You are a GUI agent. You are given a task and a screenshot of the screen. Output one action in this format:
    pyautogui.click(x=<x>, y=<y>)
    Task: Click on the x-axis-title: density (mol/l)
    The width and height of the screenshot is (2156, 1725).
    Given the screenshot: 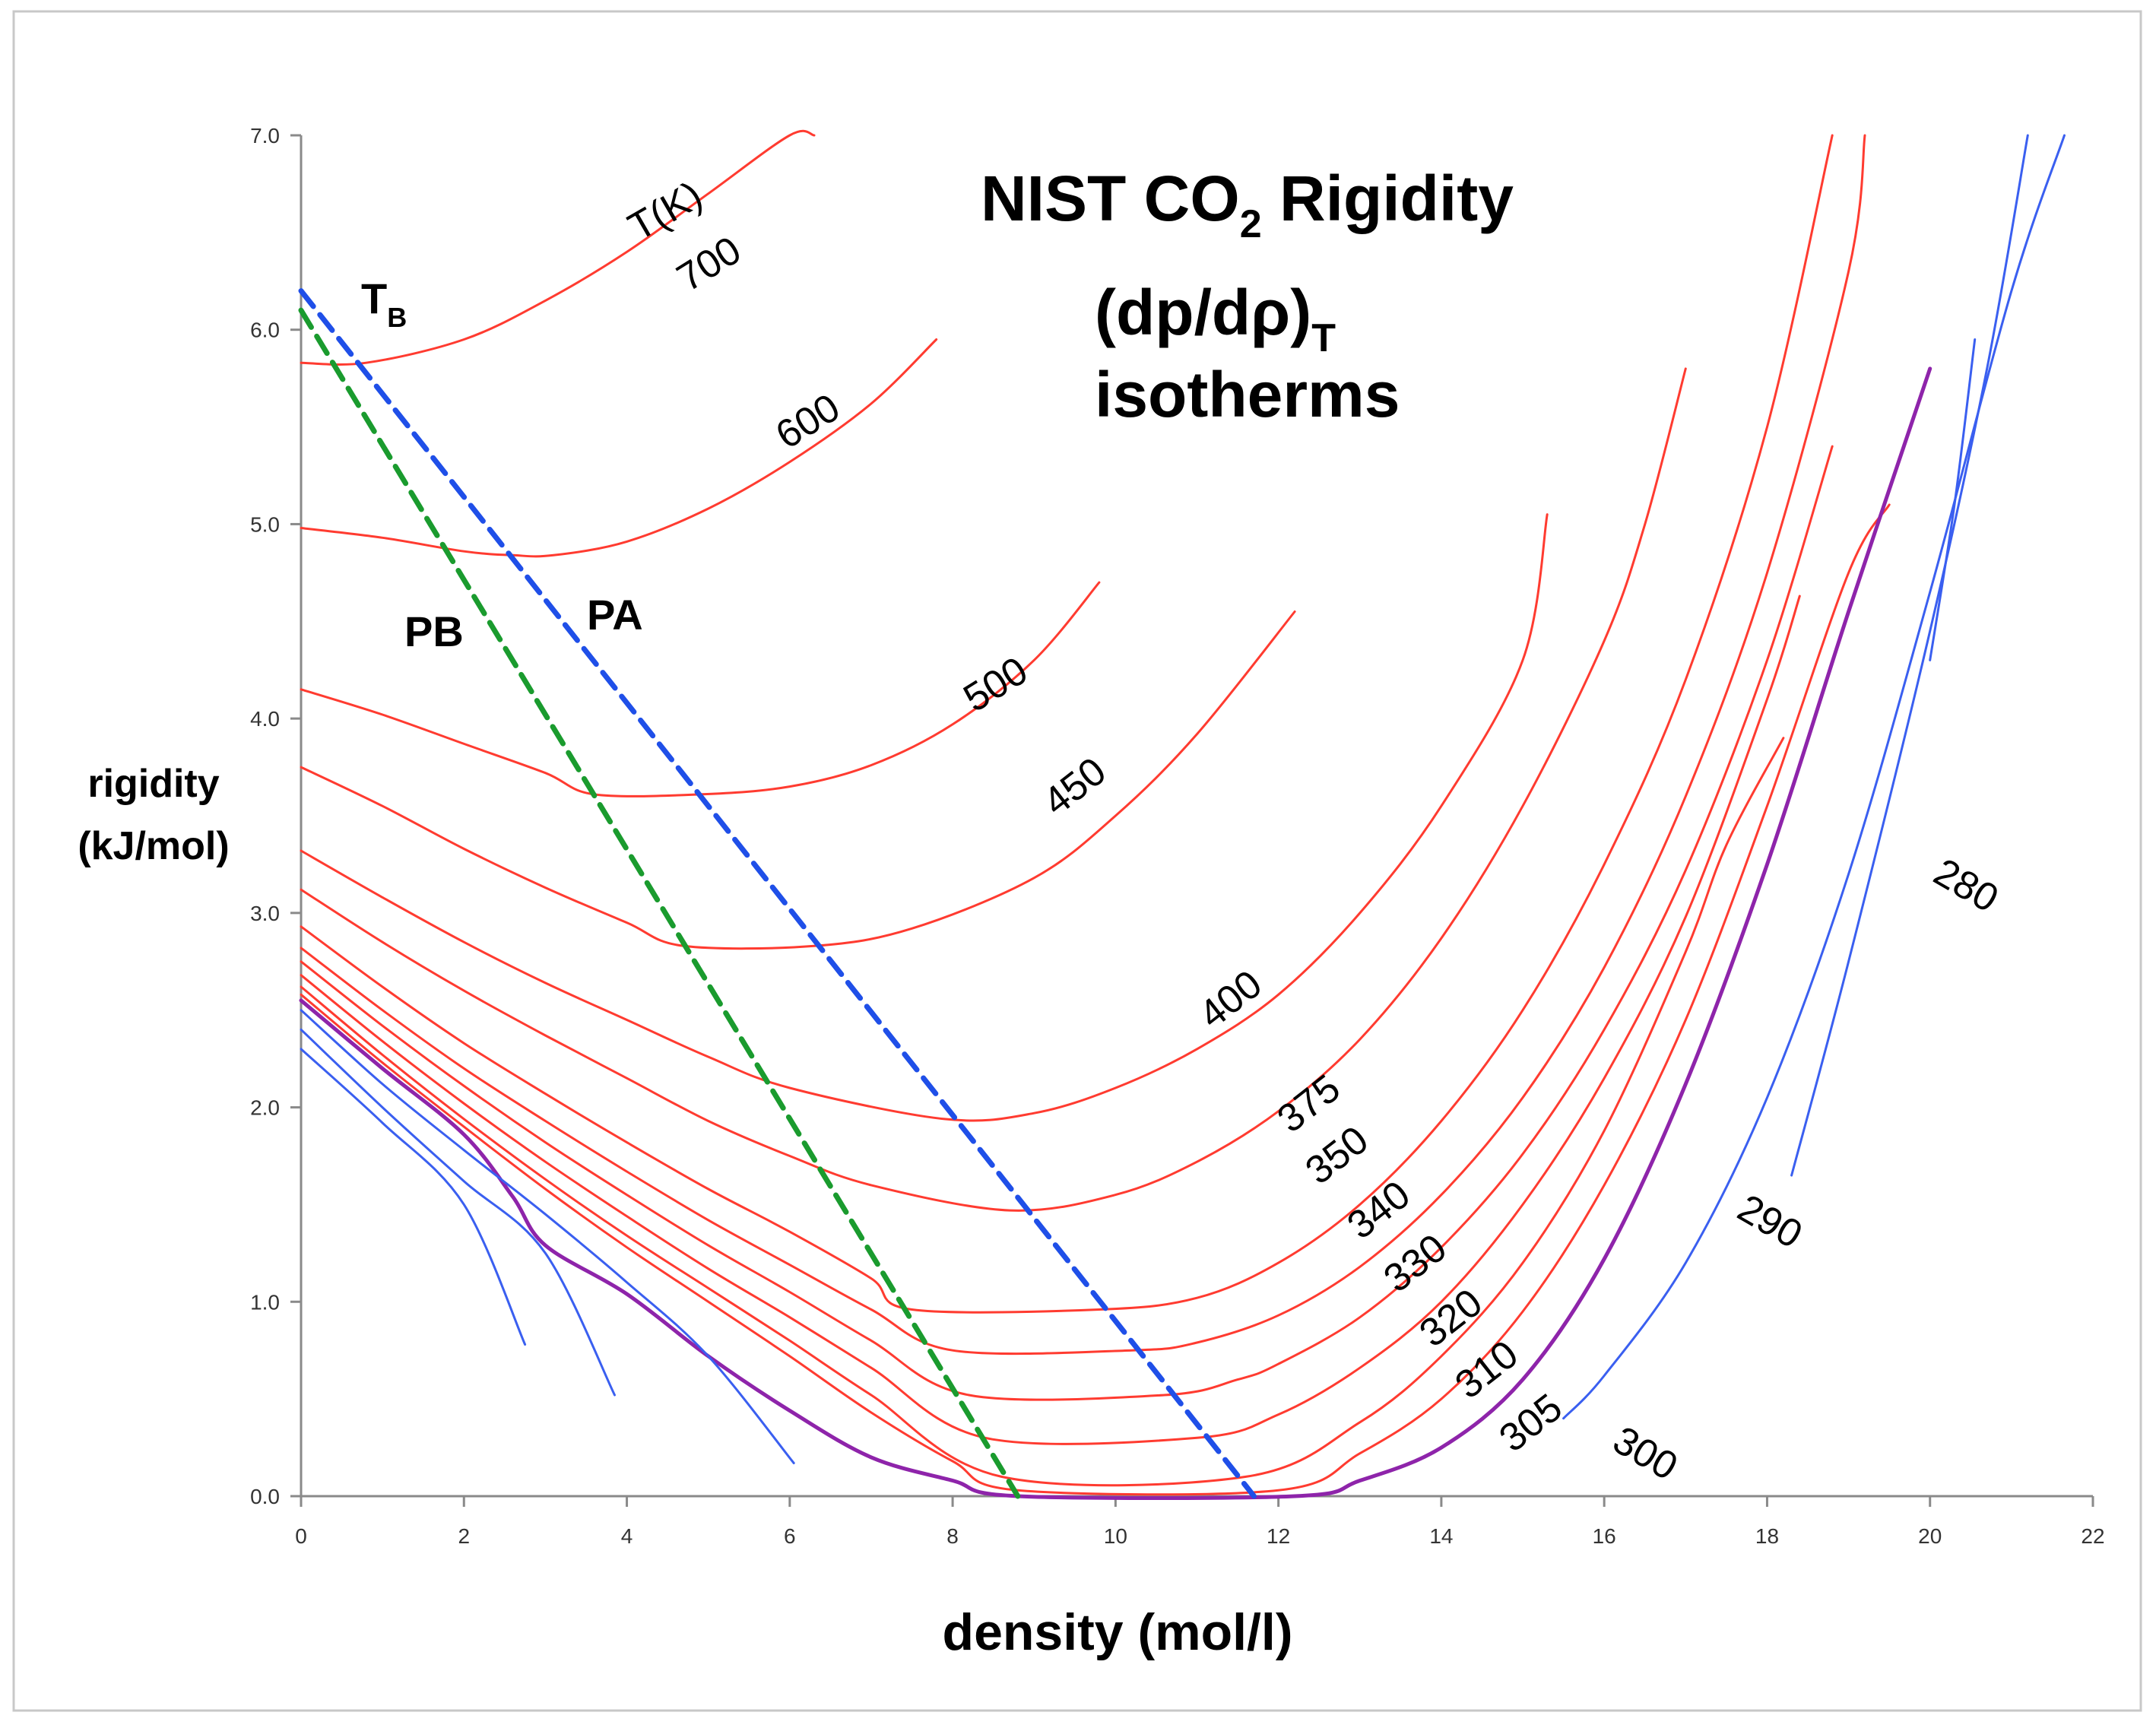 What is the action you would take?
    pyautogui.click(x=1118, y=1632)
    